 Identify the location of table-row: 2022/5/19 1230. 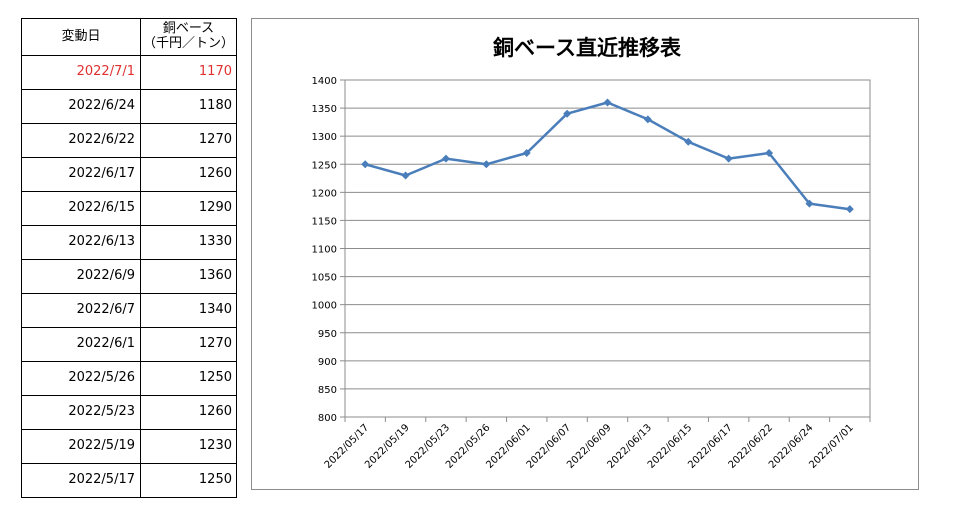
(129, 446).